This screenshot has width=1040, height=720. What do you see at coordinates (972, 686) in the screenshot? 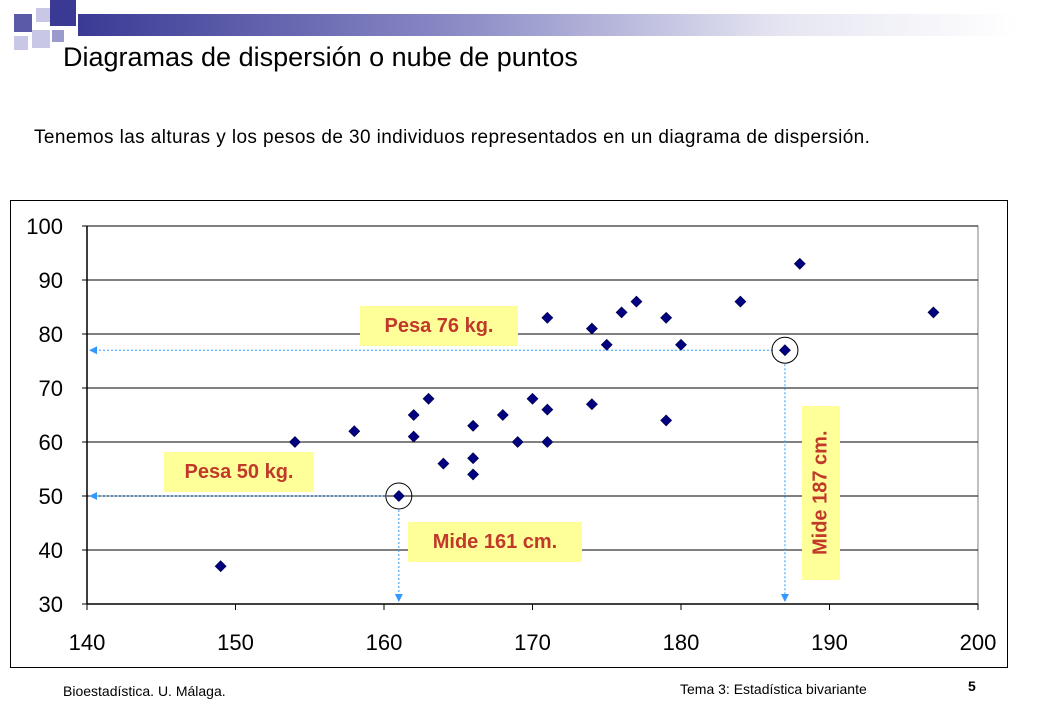
I see `page-number: 5` at bounding box center [972, 686].